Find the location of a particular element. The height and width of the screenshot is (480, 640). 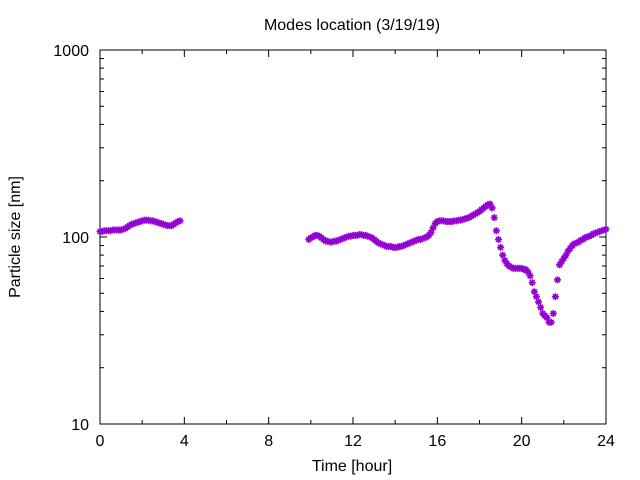

x-tick-label: 8 is located at coordinates (268, 441).